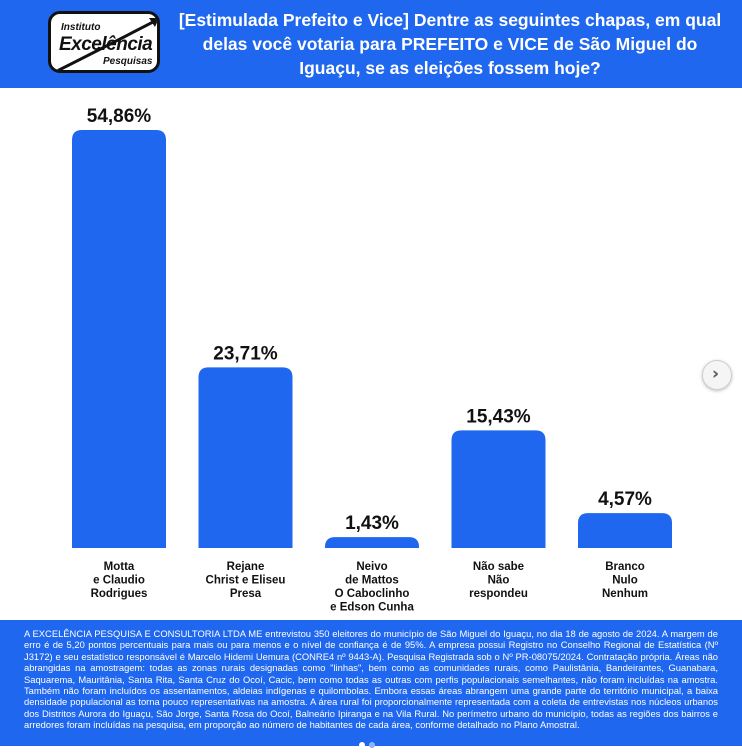 The width and height of the screenshot is (742, 753). What do you see at coordinates (362, 745) in the screenshot?
I see `carousel-dot-active` at bounding box center [362, 745].